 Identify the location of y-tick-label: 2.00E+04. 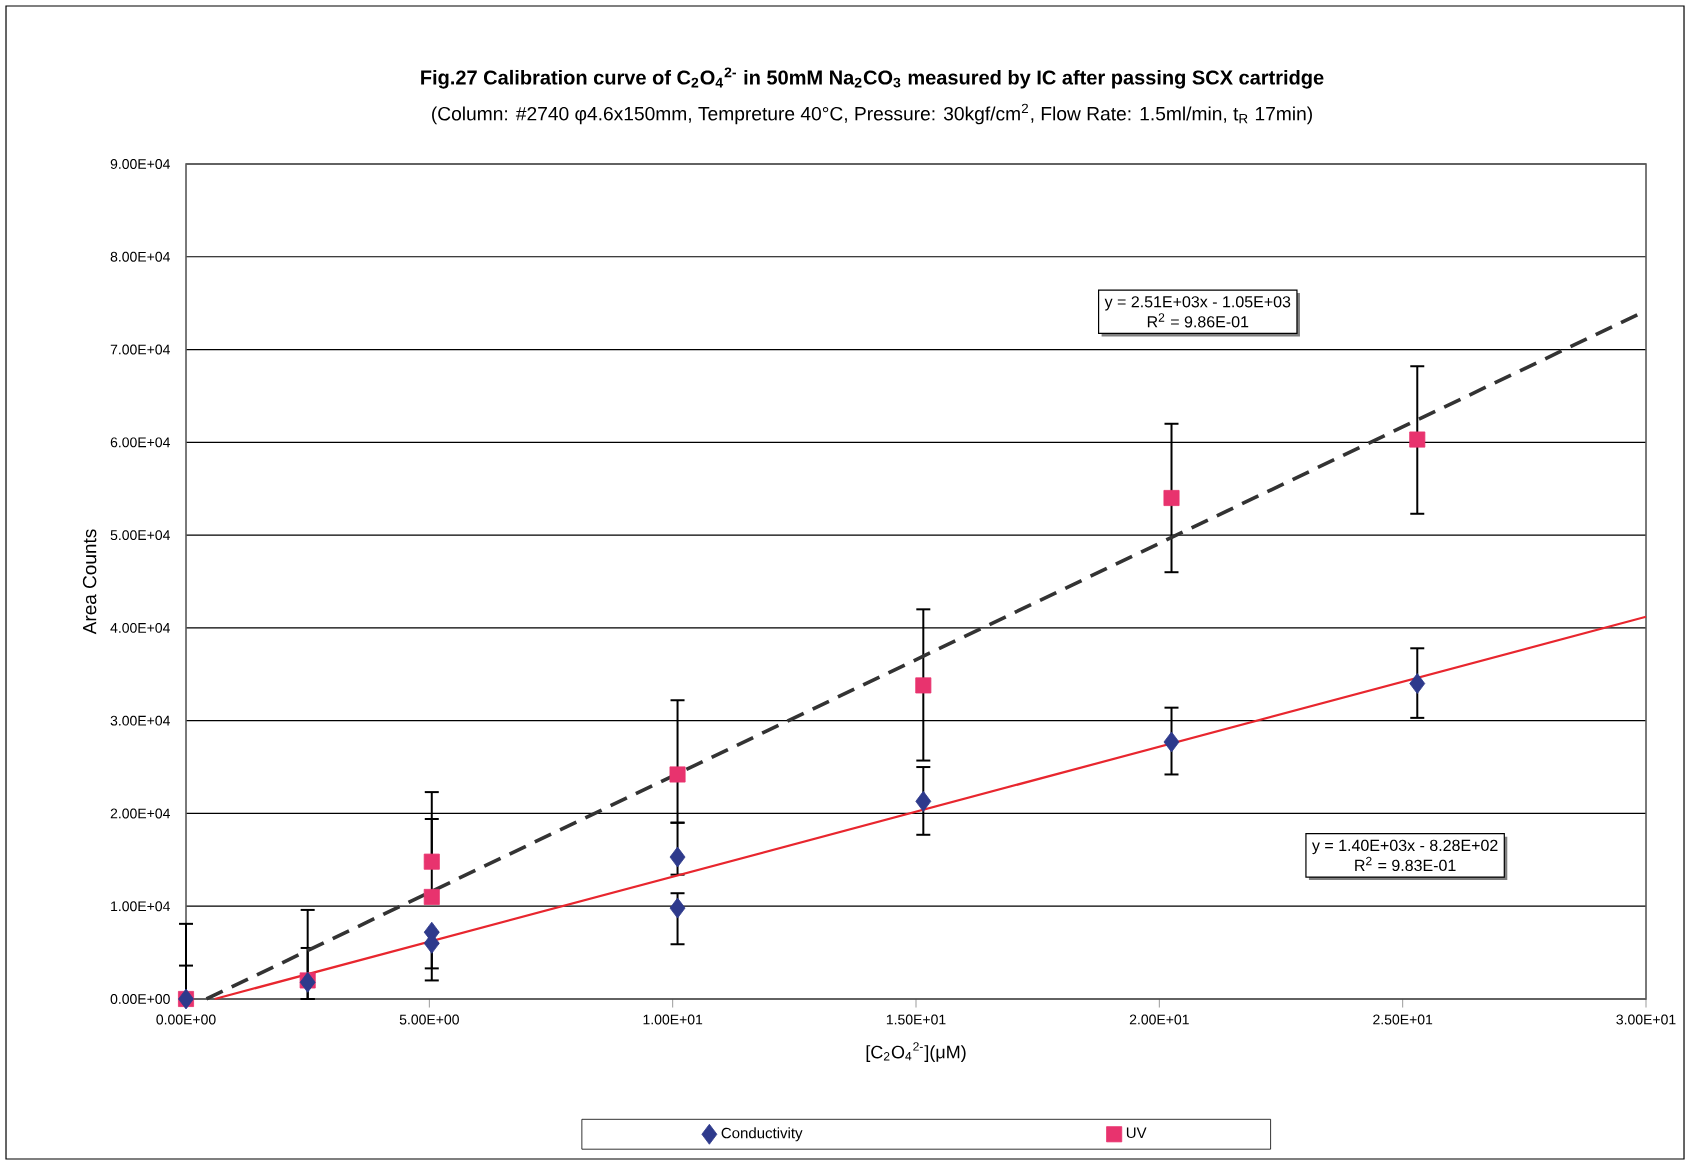
(140, 813).